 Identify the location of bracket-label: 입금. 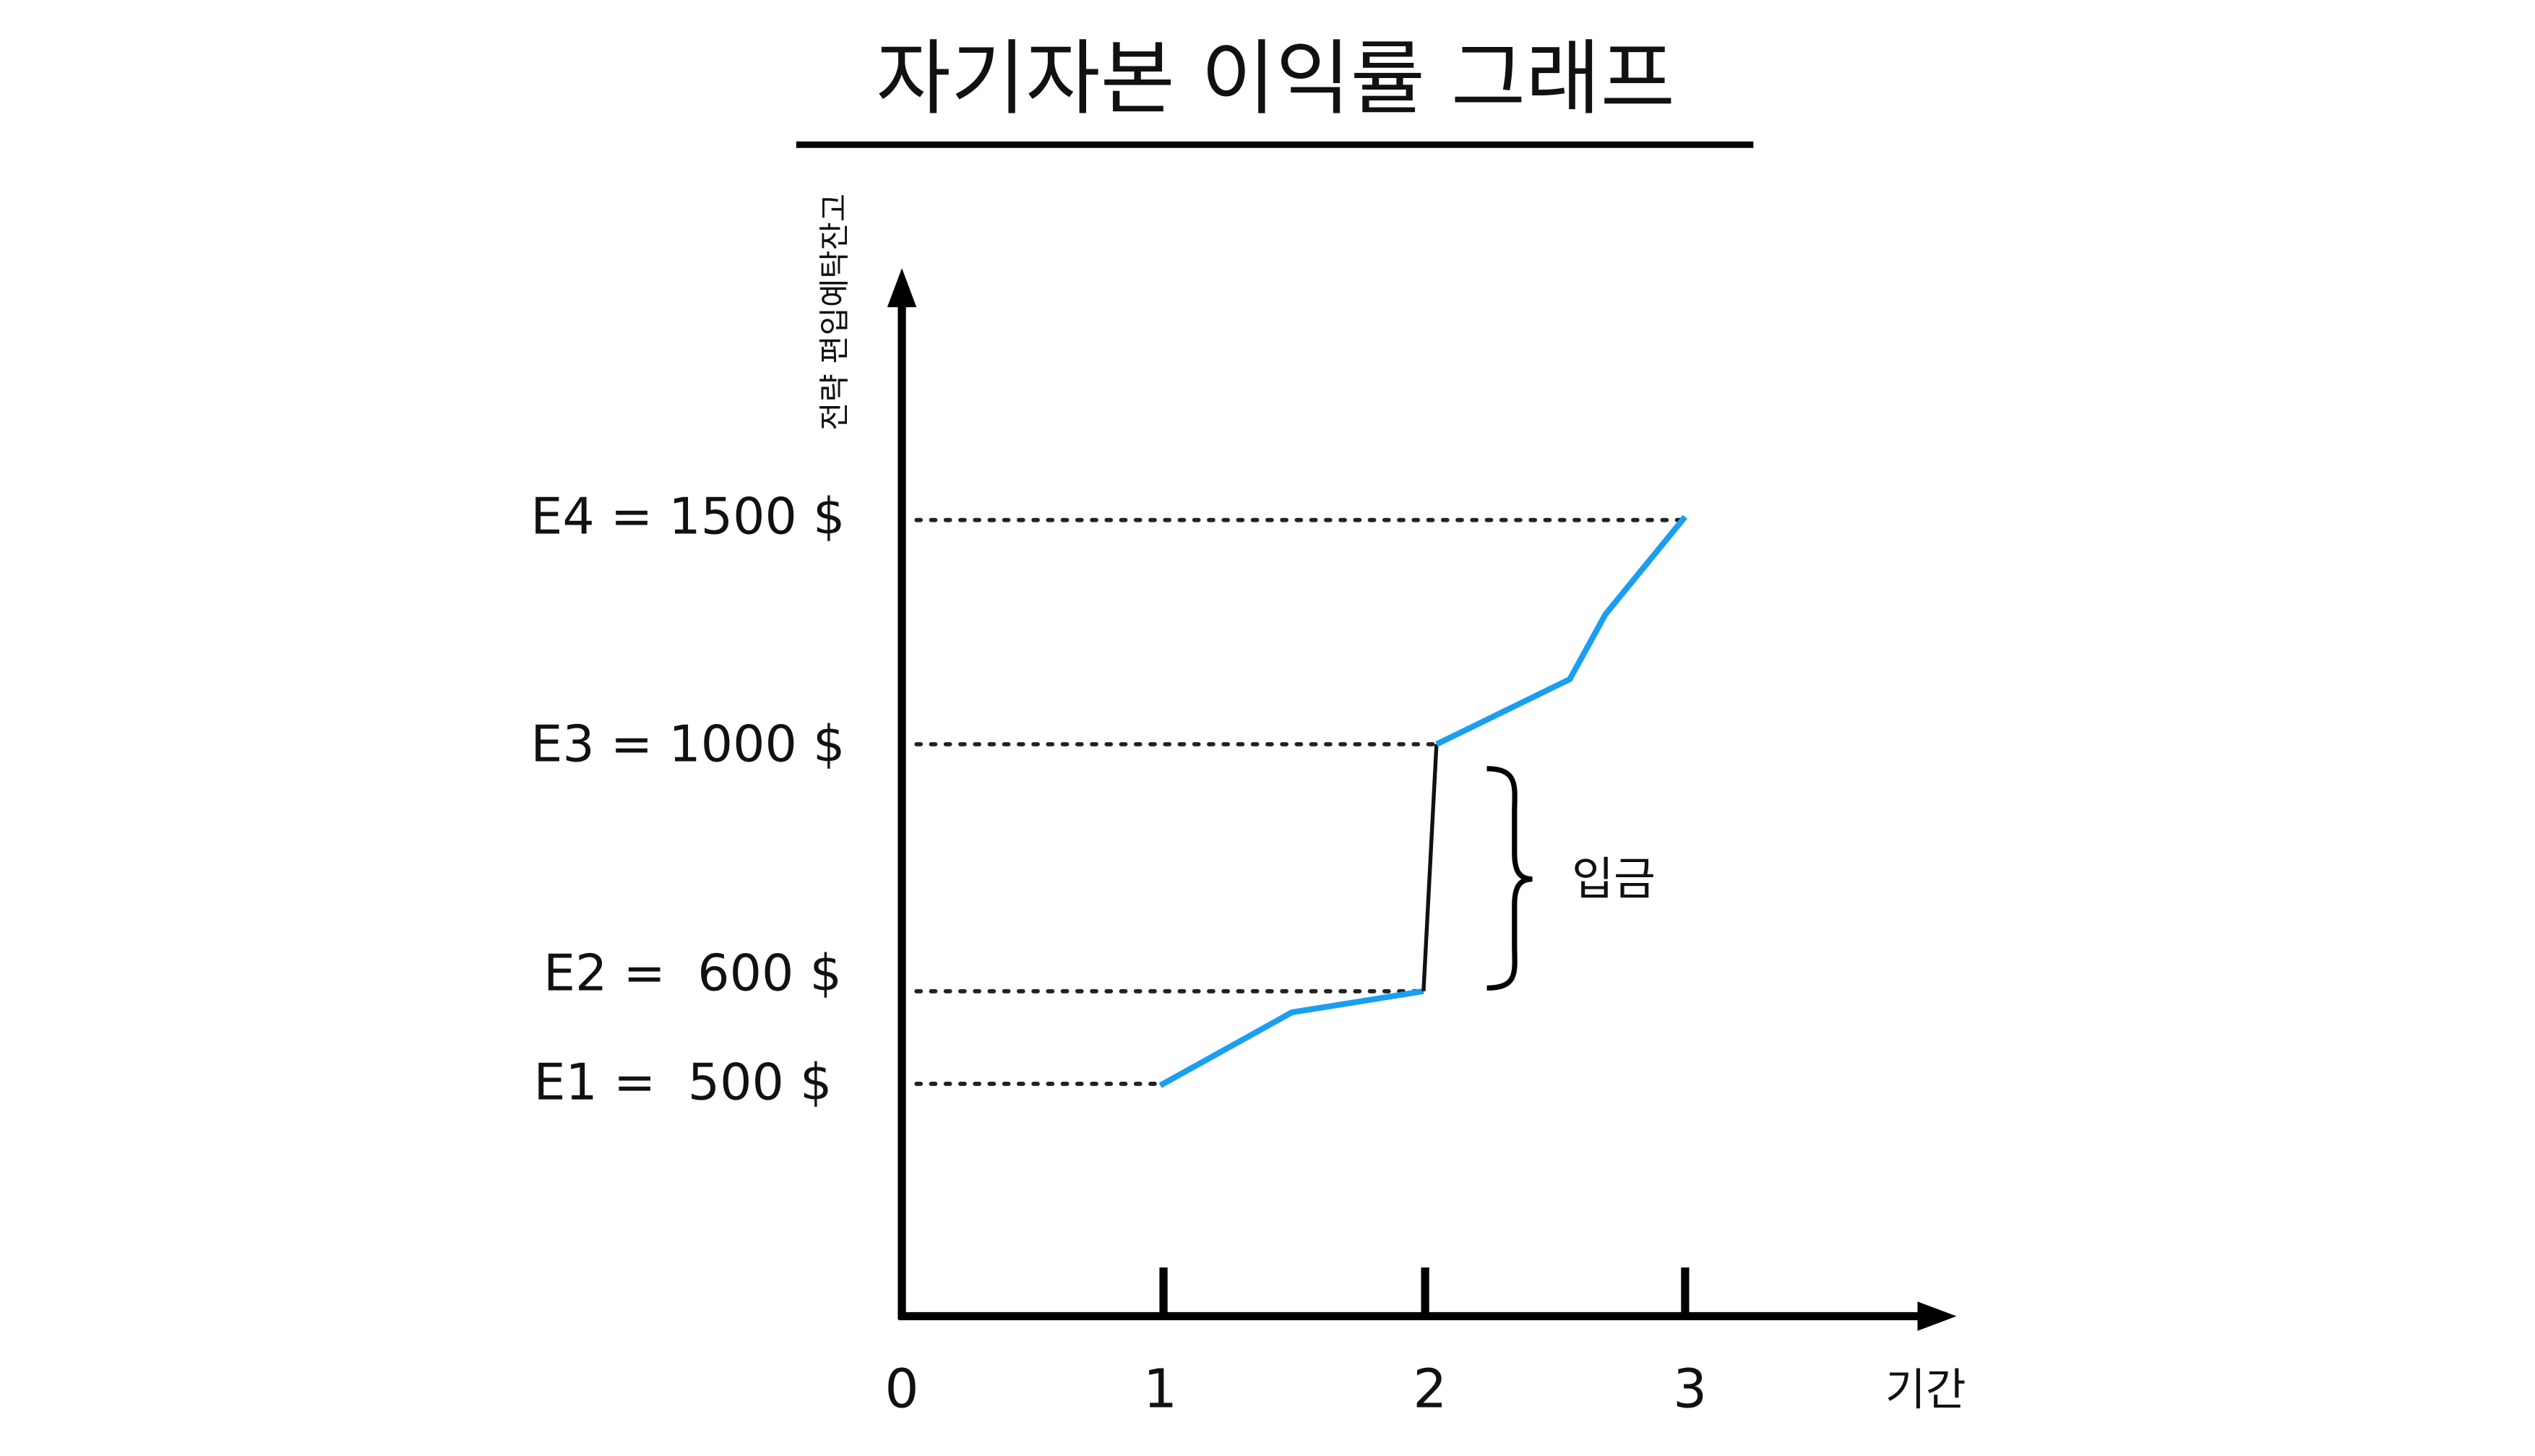
(1614, 879).